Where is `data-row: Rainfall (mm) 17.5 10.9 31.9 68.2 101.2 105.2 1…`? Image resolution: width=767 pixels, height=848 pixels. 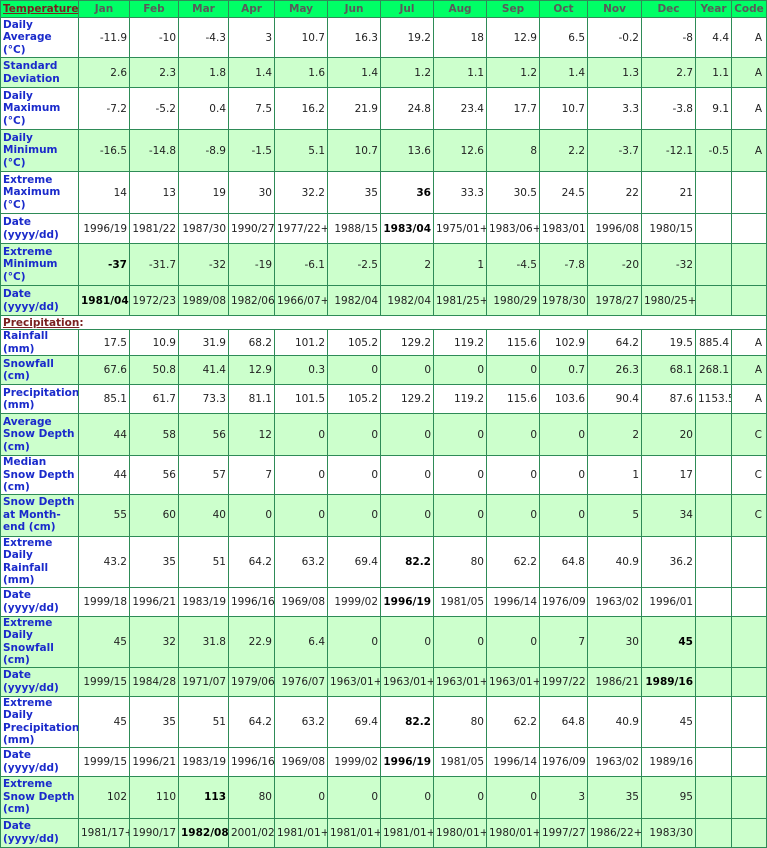 data-row: Rainfall (mm) 17.5 10.9 31.9 68.2 101.2 105.2 1… is located at coordinates (383, 342).